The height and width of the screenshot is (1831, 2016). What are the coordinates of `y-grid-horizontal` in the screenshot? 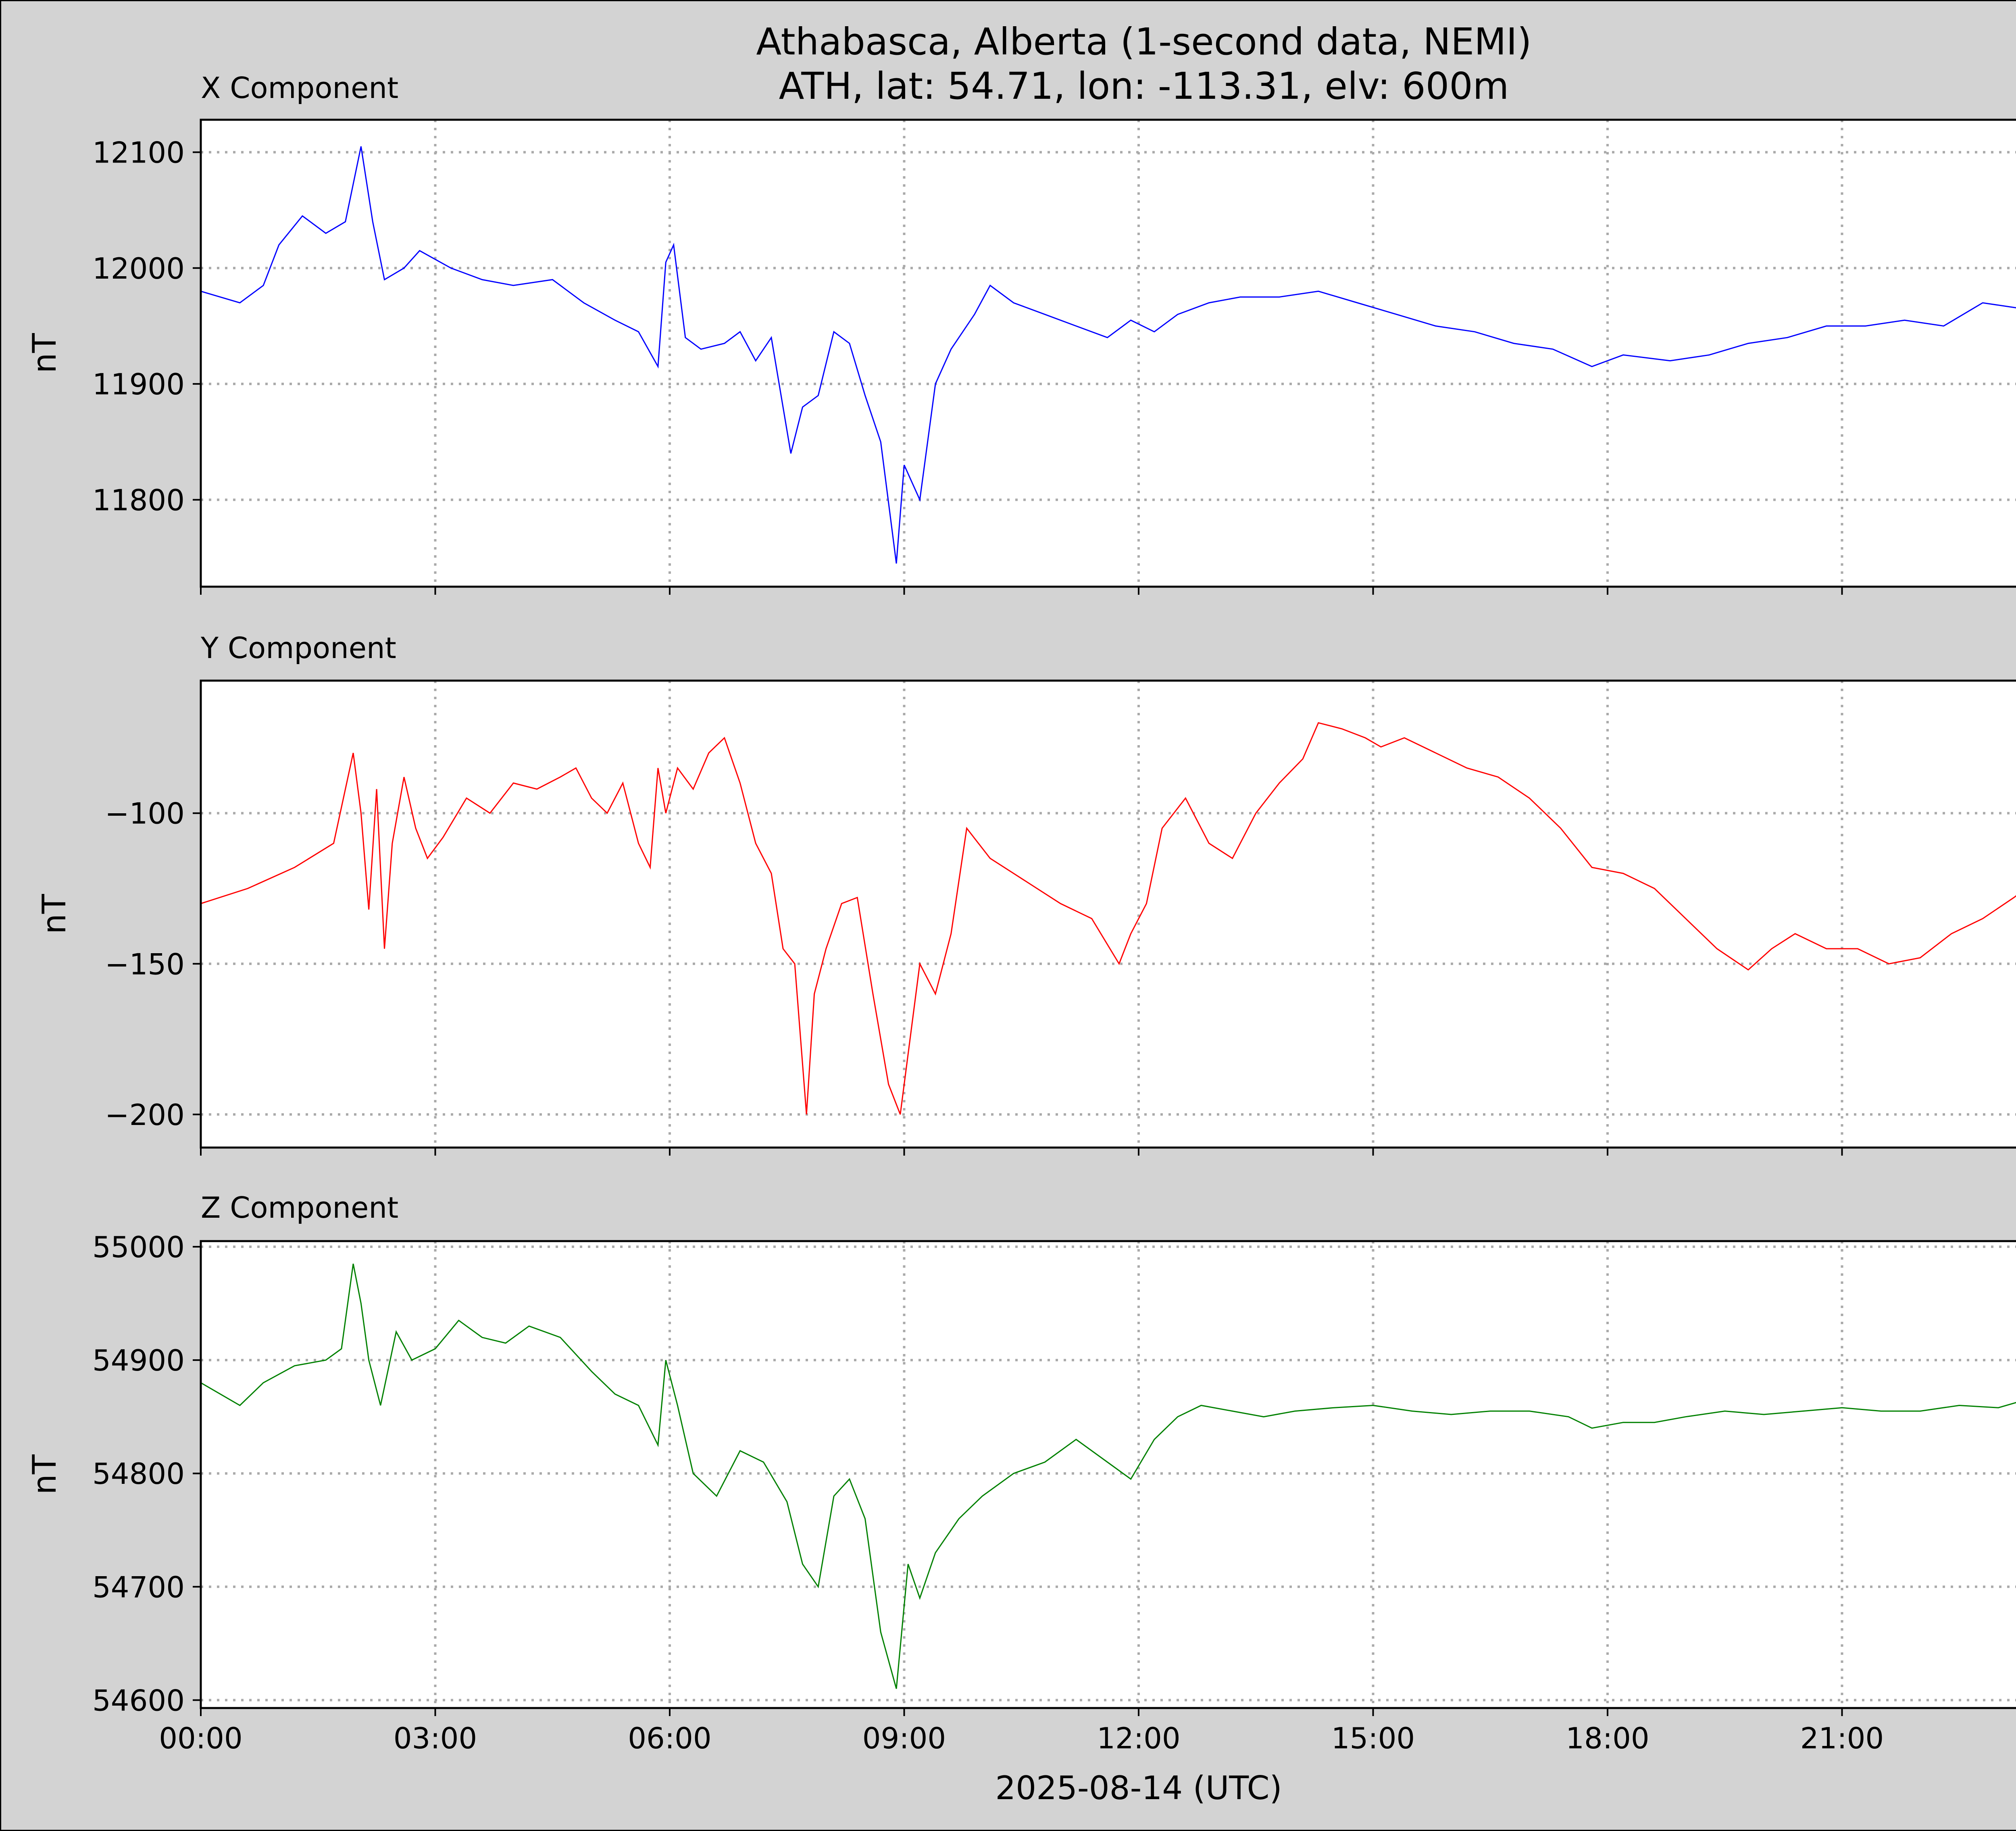 It's located at (1108, 964).